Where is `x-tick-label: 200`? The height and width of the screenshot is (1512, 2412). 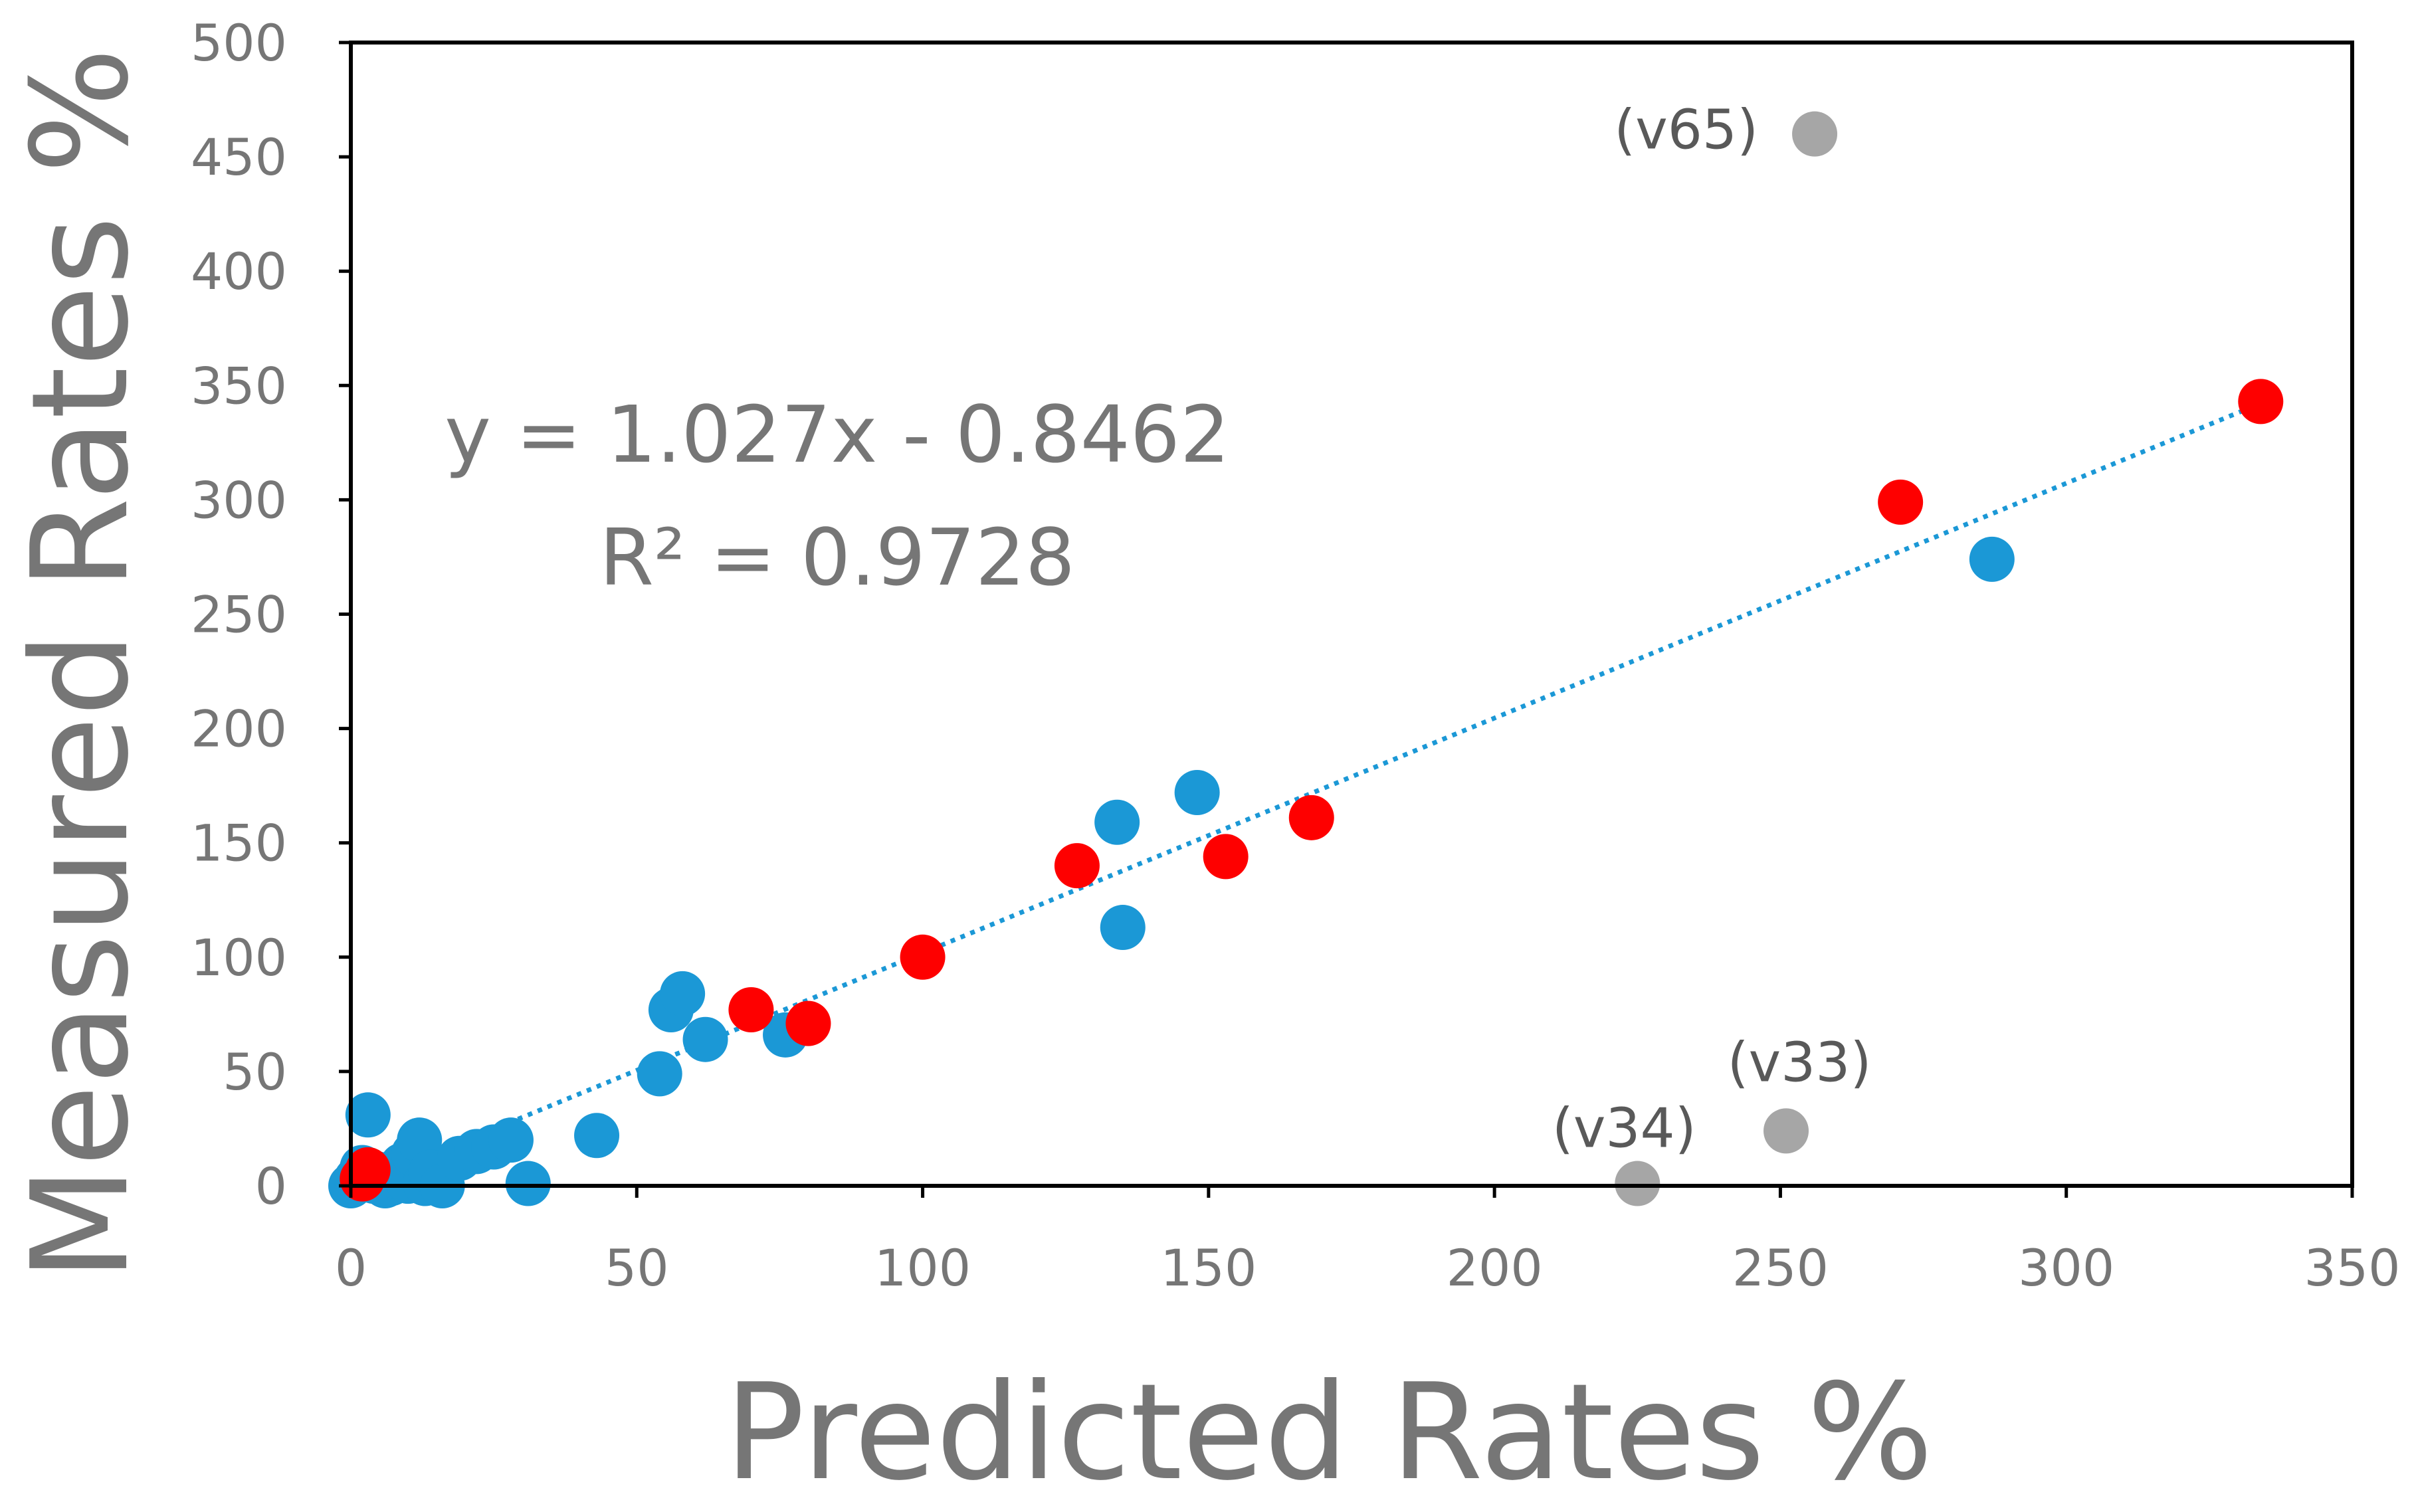
x-tick-label: 200 is located at coordinates (1495, 1267).